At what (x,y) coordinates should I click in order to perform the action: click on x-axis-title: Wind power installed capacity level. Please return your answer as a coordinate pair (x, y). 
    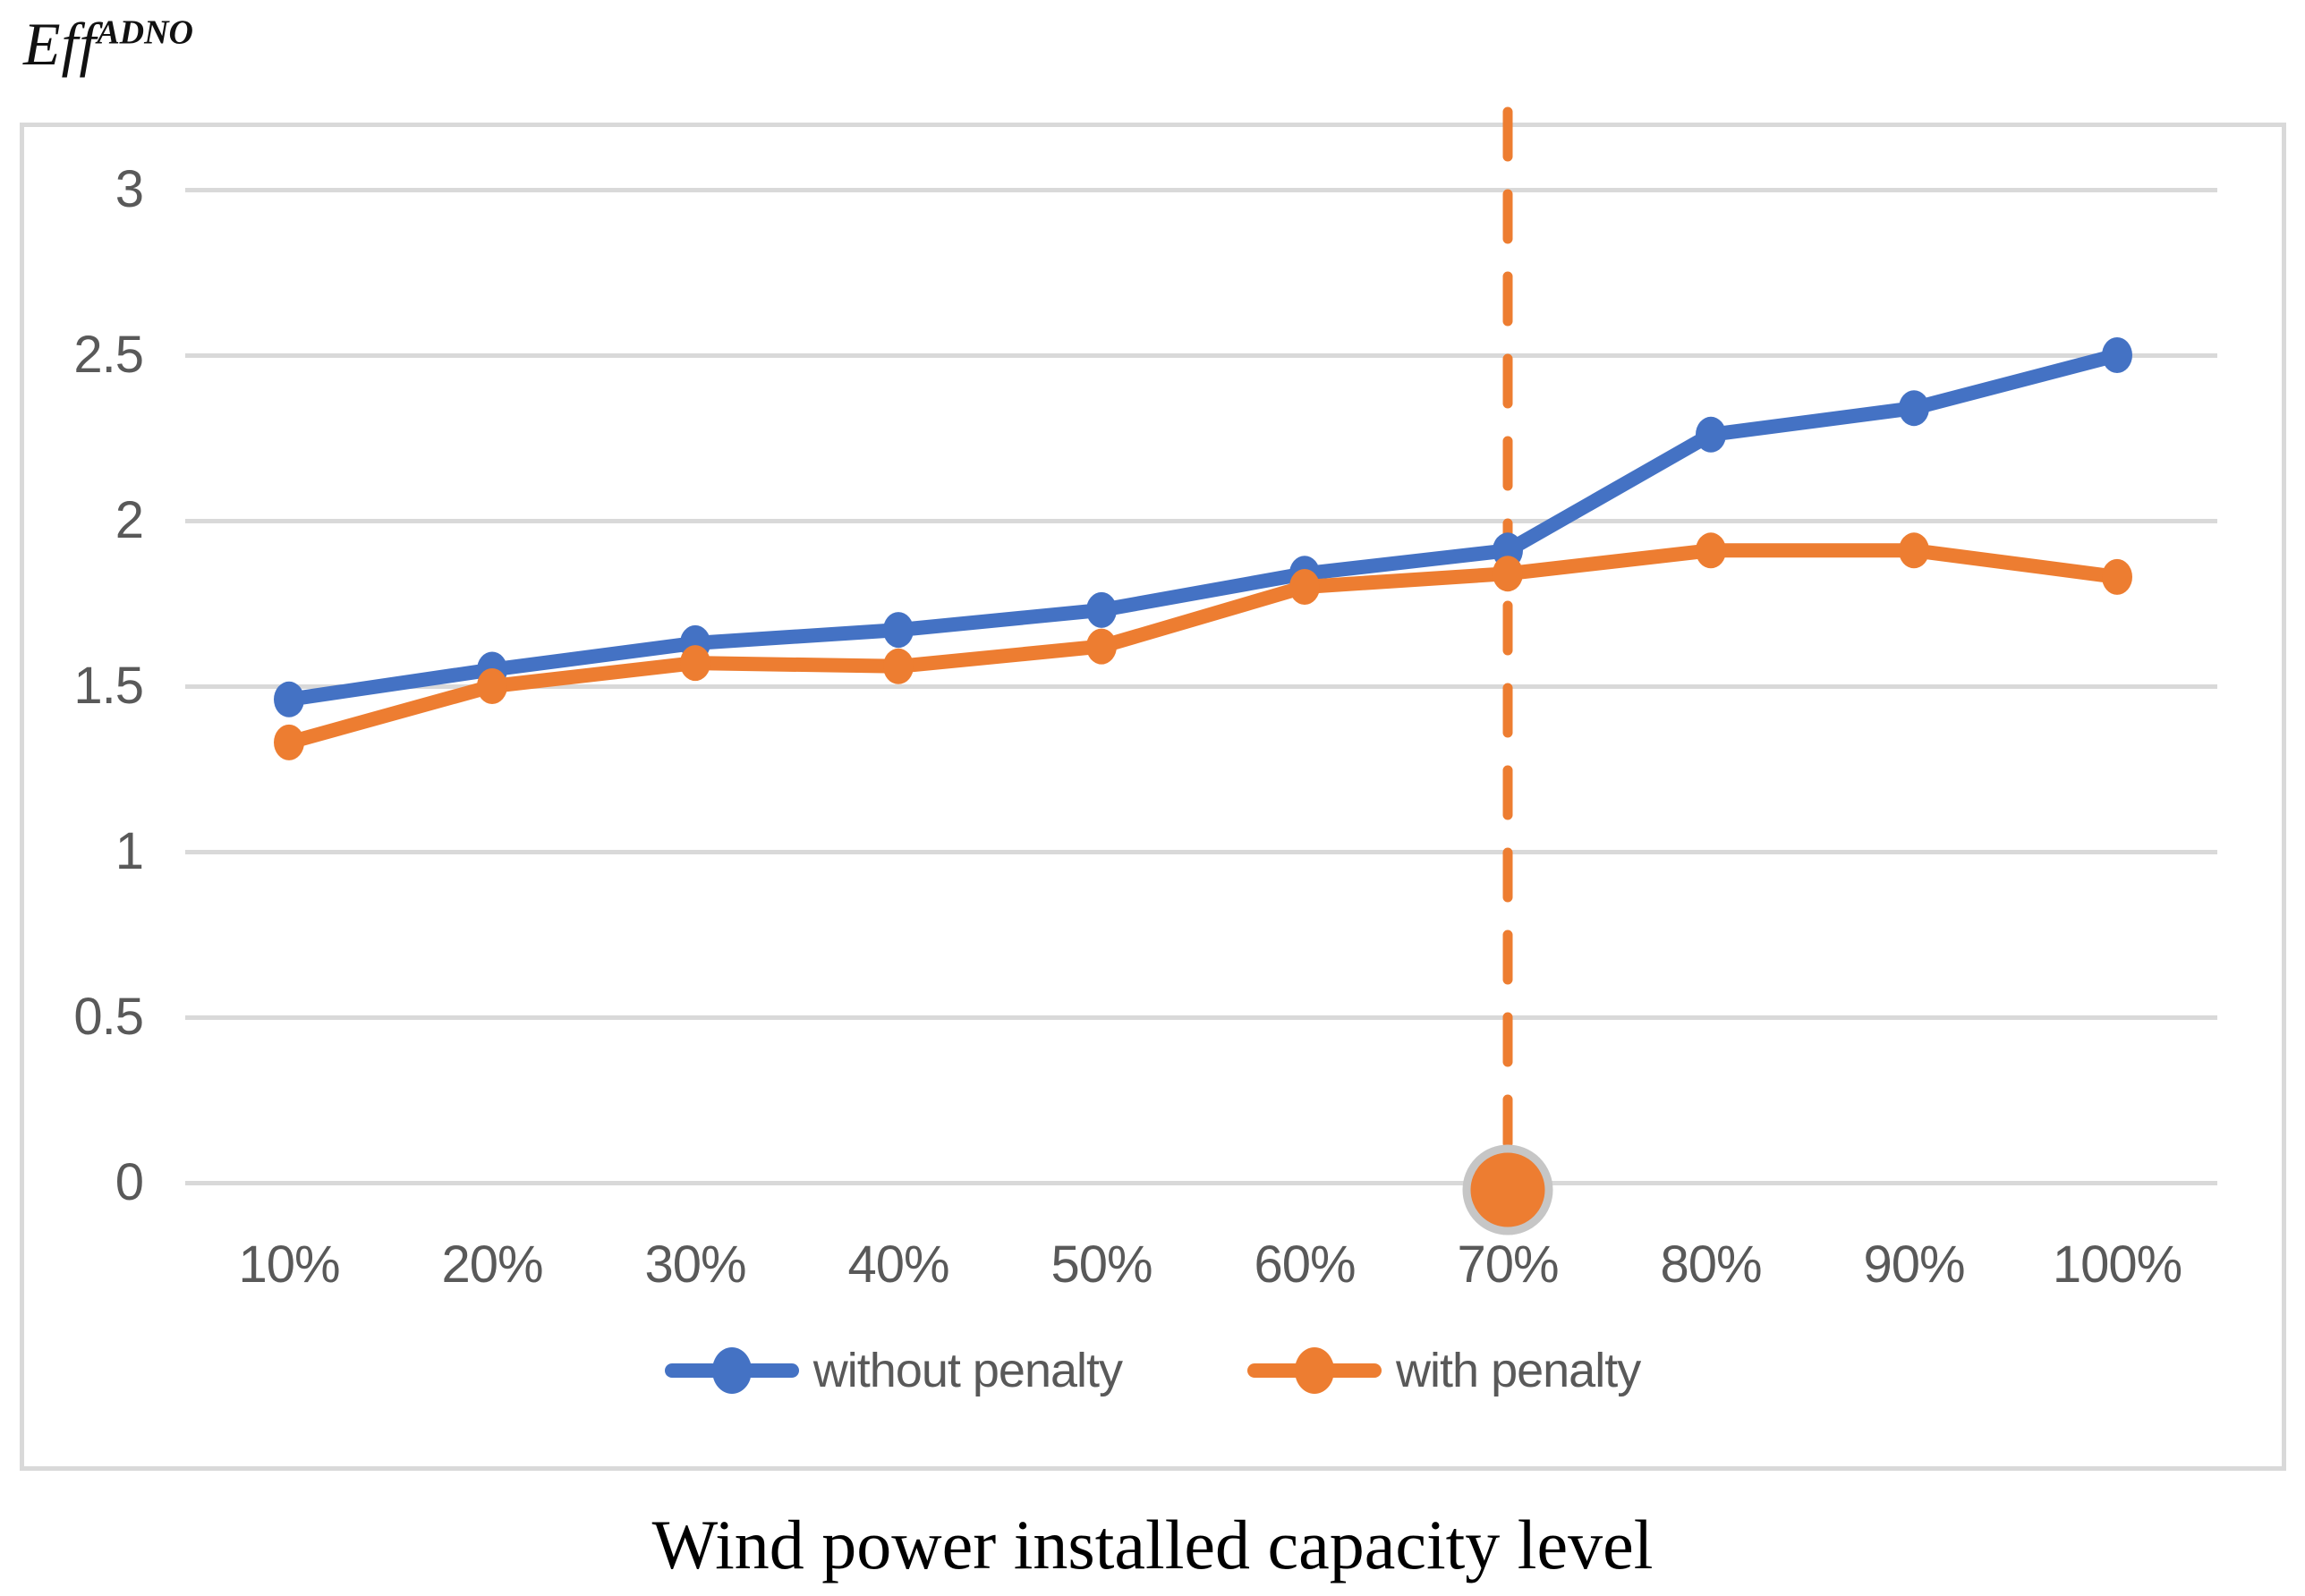
    Looking at the image, I should click on (1152, 1544).